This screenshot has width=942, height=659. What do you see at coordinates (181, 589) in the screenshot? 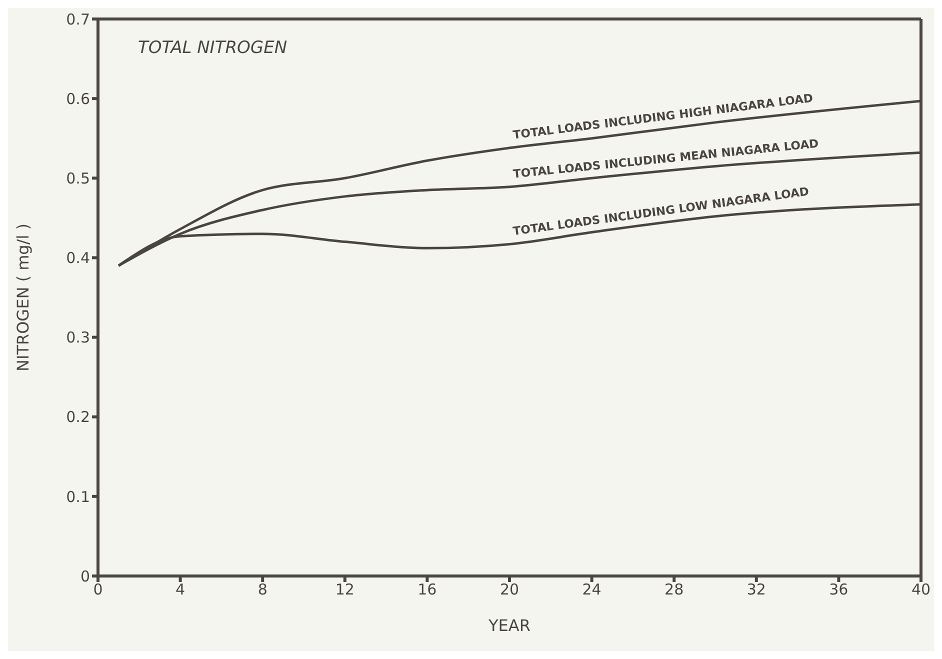
I see `x-tick-label: 4` at bounding box center [181, 589].